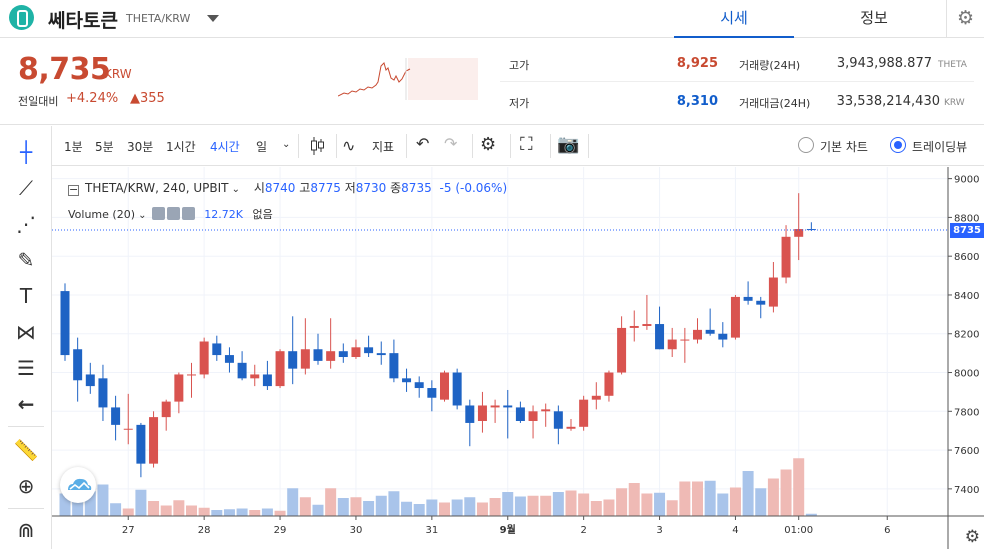  What do you see at coordinates (940, 147) in the screenshot?
I see `trading-view-label: 트레이딩뷰` at bounding box center [940, 147].